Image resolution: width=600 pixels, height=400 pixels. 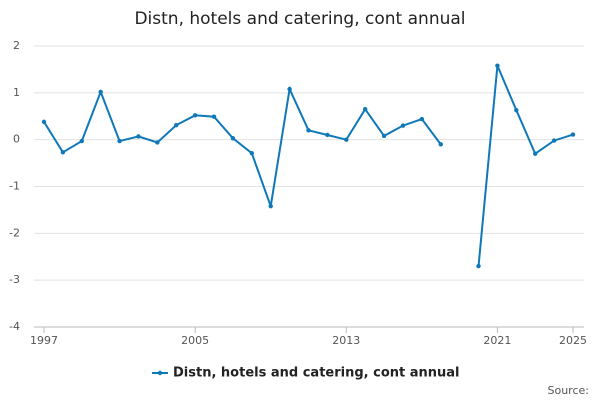 What do you see at coordinates (16, 45) in the screenshot?
I see `y-tick-label: 2` at bounding box center [16, 45].